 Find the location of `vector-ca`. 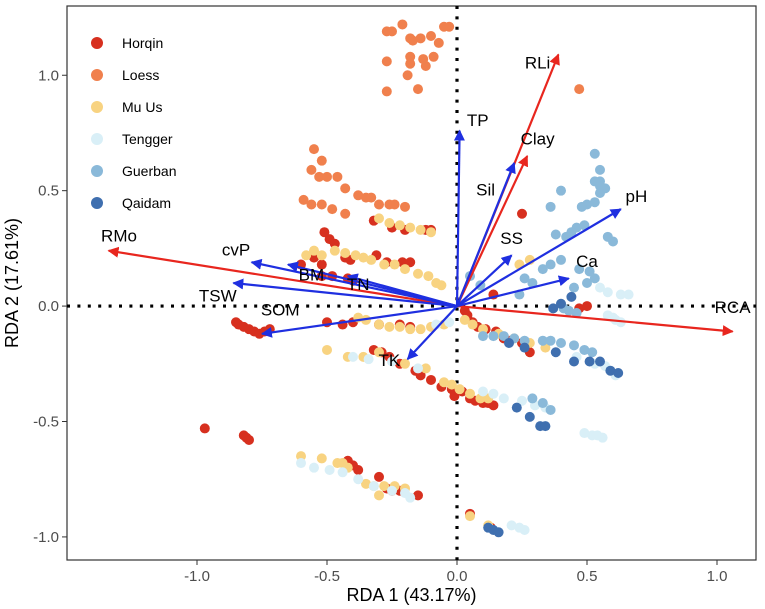

vector-ca is located at coordinates (513, 291).